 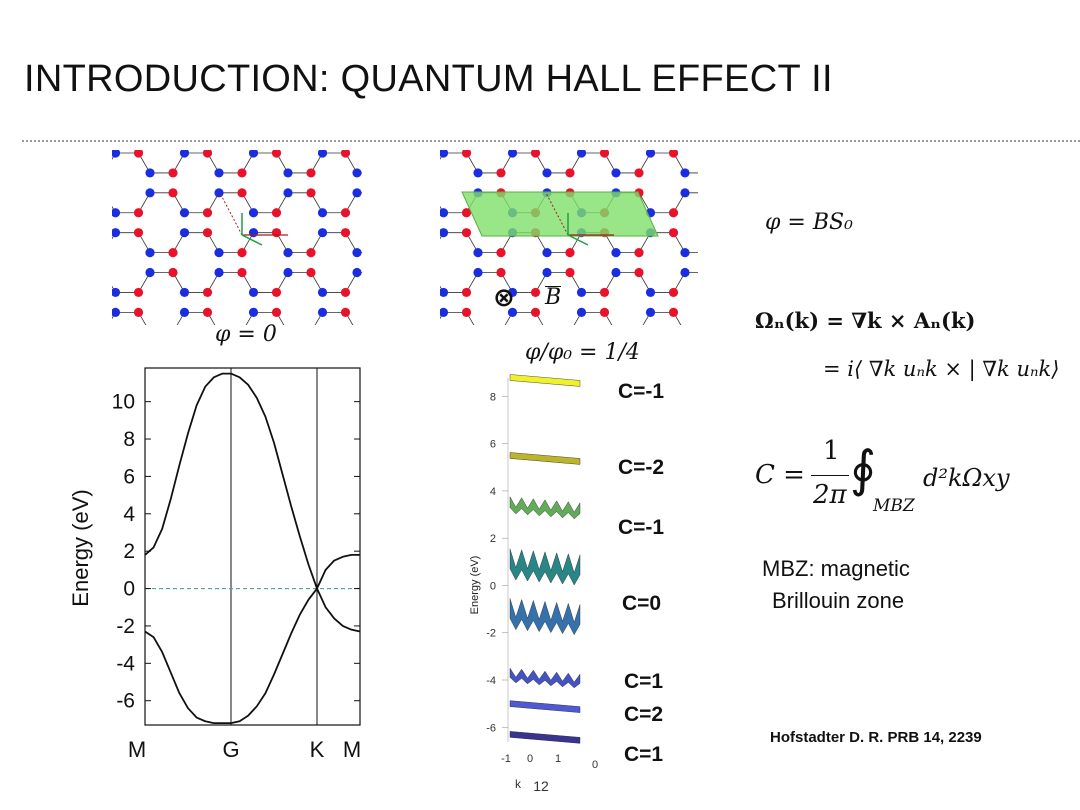 I want to click on x-tick-label: G, so click(x=230, y=749).